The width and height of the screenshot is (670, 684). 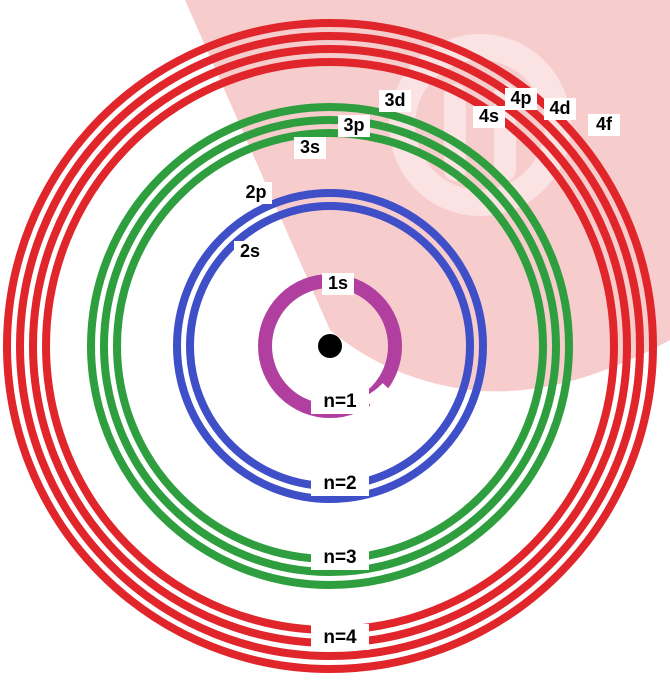 I want to click on subshell-label-3s: 3s, so click(x=310, y=148).